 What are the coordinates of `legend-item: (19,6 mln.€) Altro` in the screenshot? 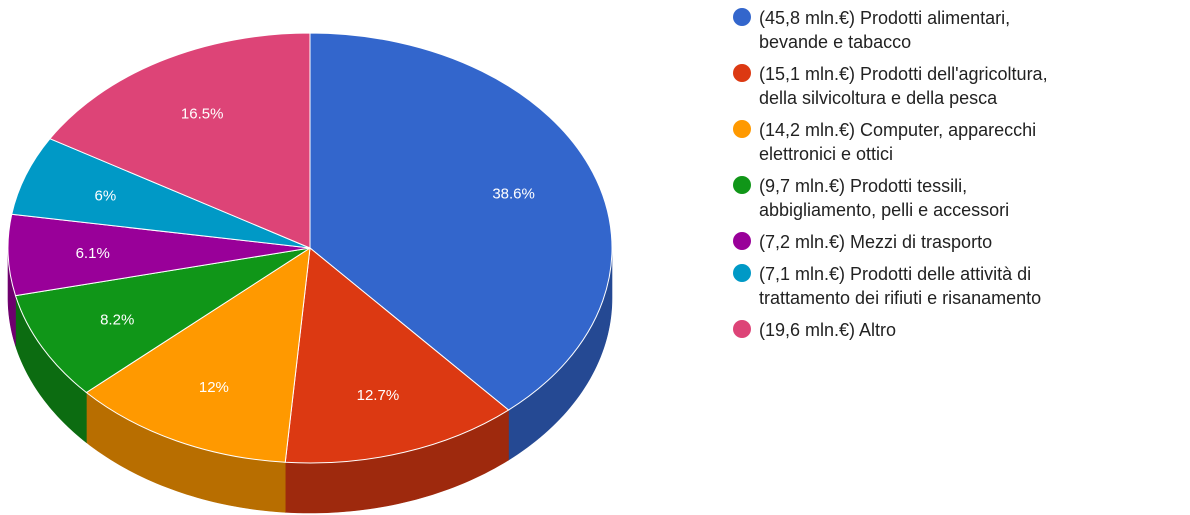 It's located at (958, 330).